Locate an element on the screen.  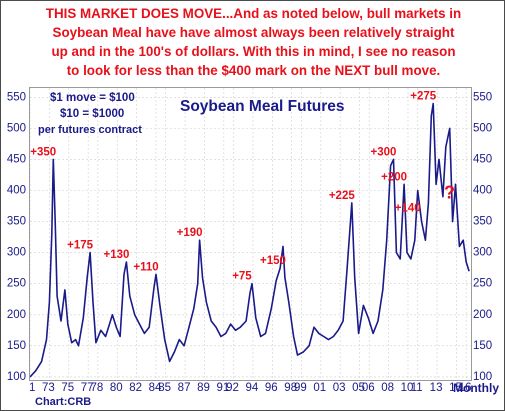
x-tick-label: 92 is located at coordinates (232, 388).